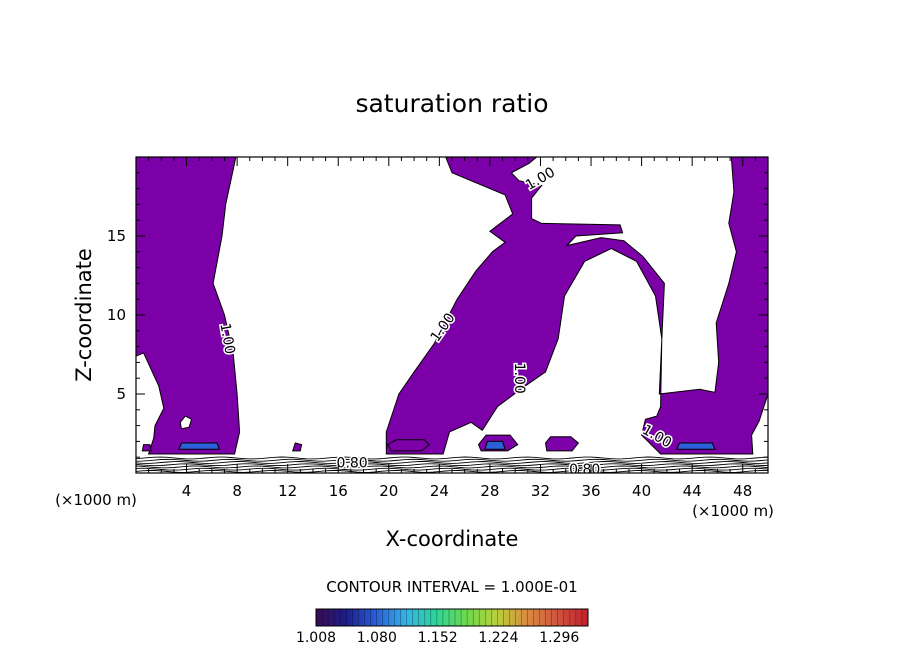 The image size is (904, 654). What do you see at coordinates (696, 446) in the screenshot?
I see `contour-region-moist-core-right` at bounding box center [696, 446].